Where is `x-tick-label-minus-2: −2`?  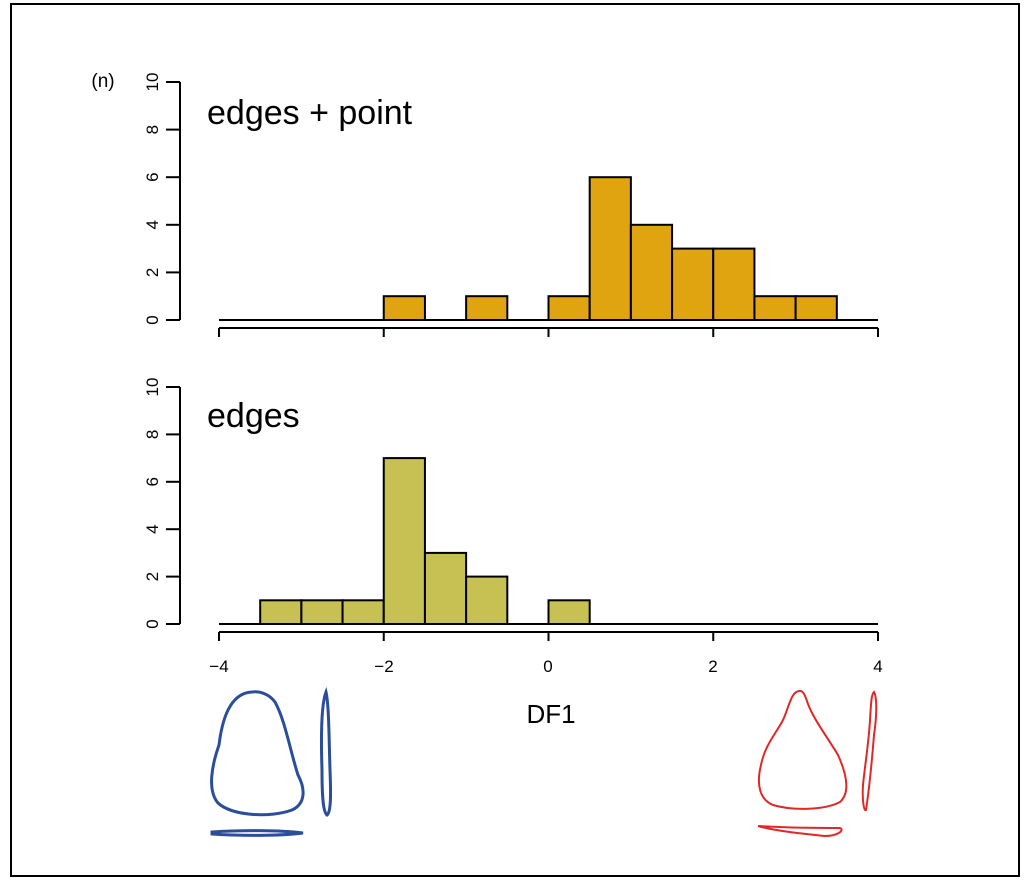 x-tick-label-minus-2: −2 is located at coordinates (383, 666).